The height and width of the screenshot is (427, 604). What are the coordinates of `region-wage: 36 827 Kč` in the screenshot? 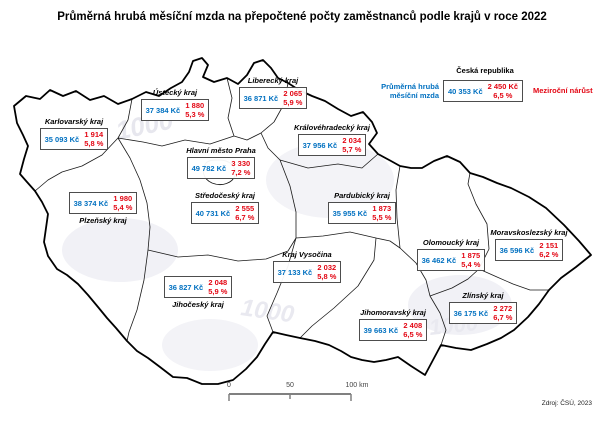 It's located at (186, 287).